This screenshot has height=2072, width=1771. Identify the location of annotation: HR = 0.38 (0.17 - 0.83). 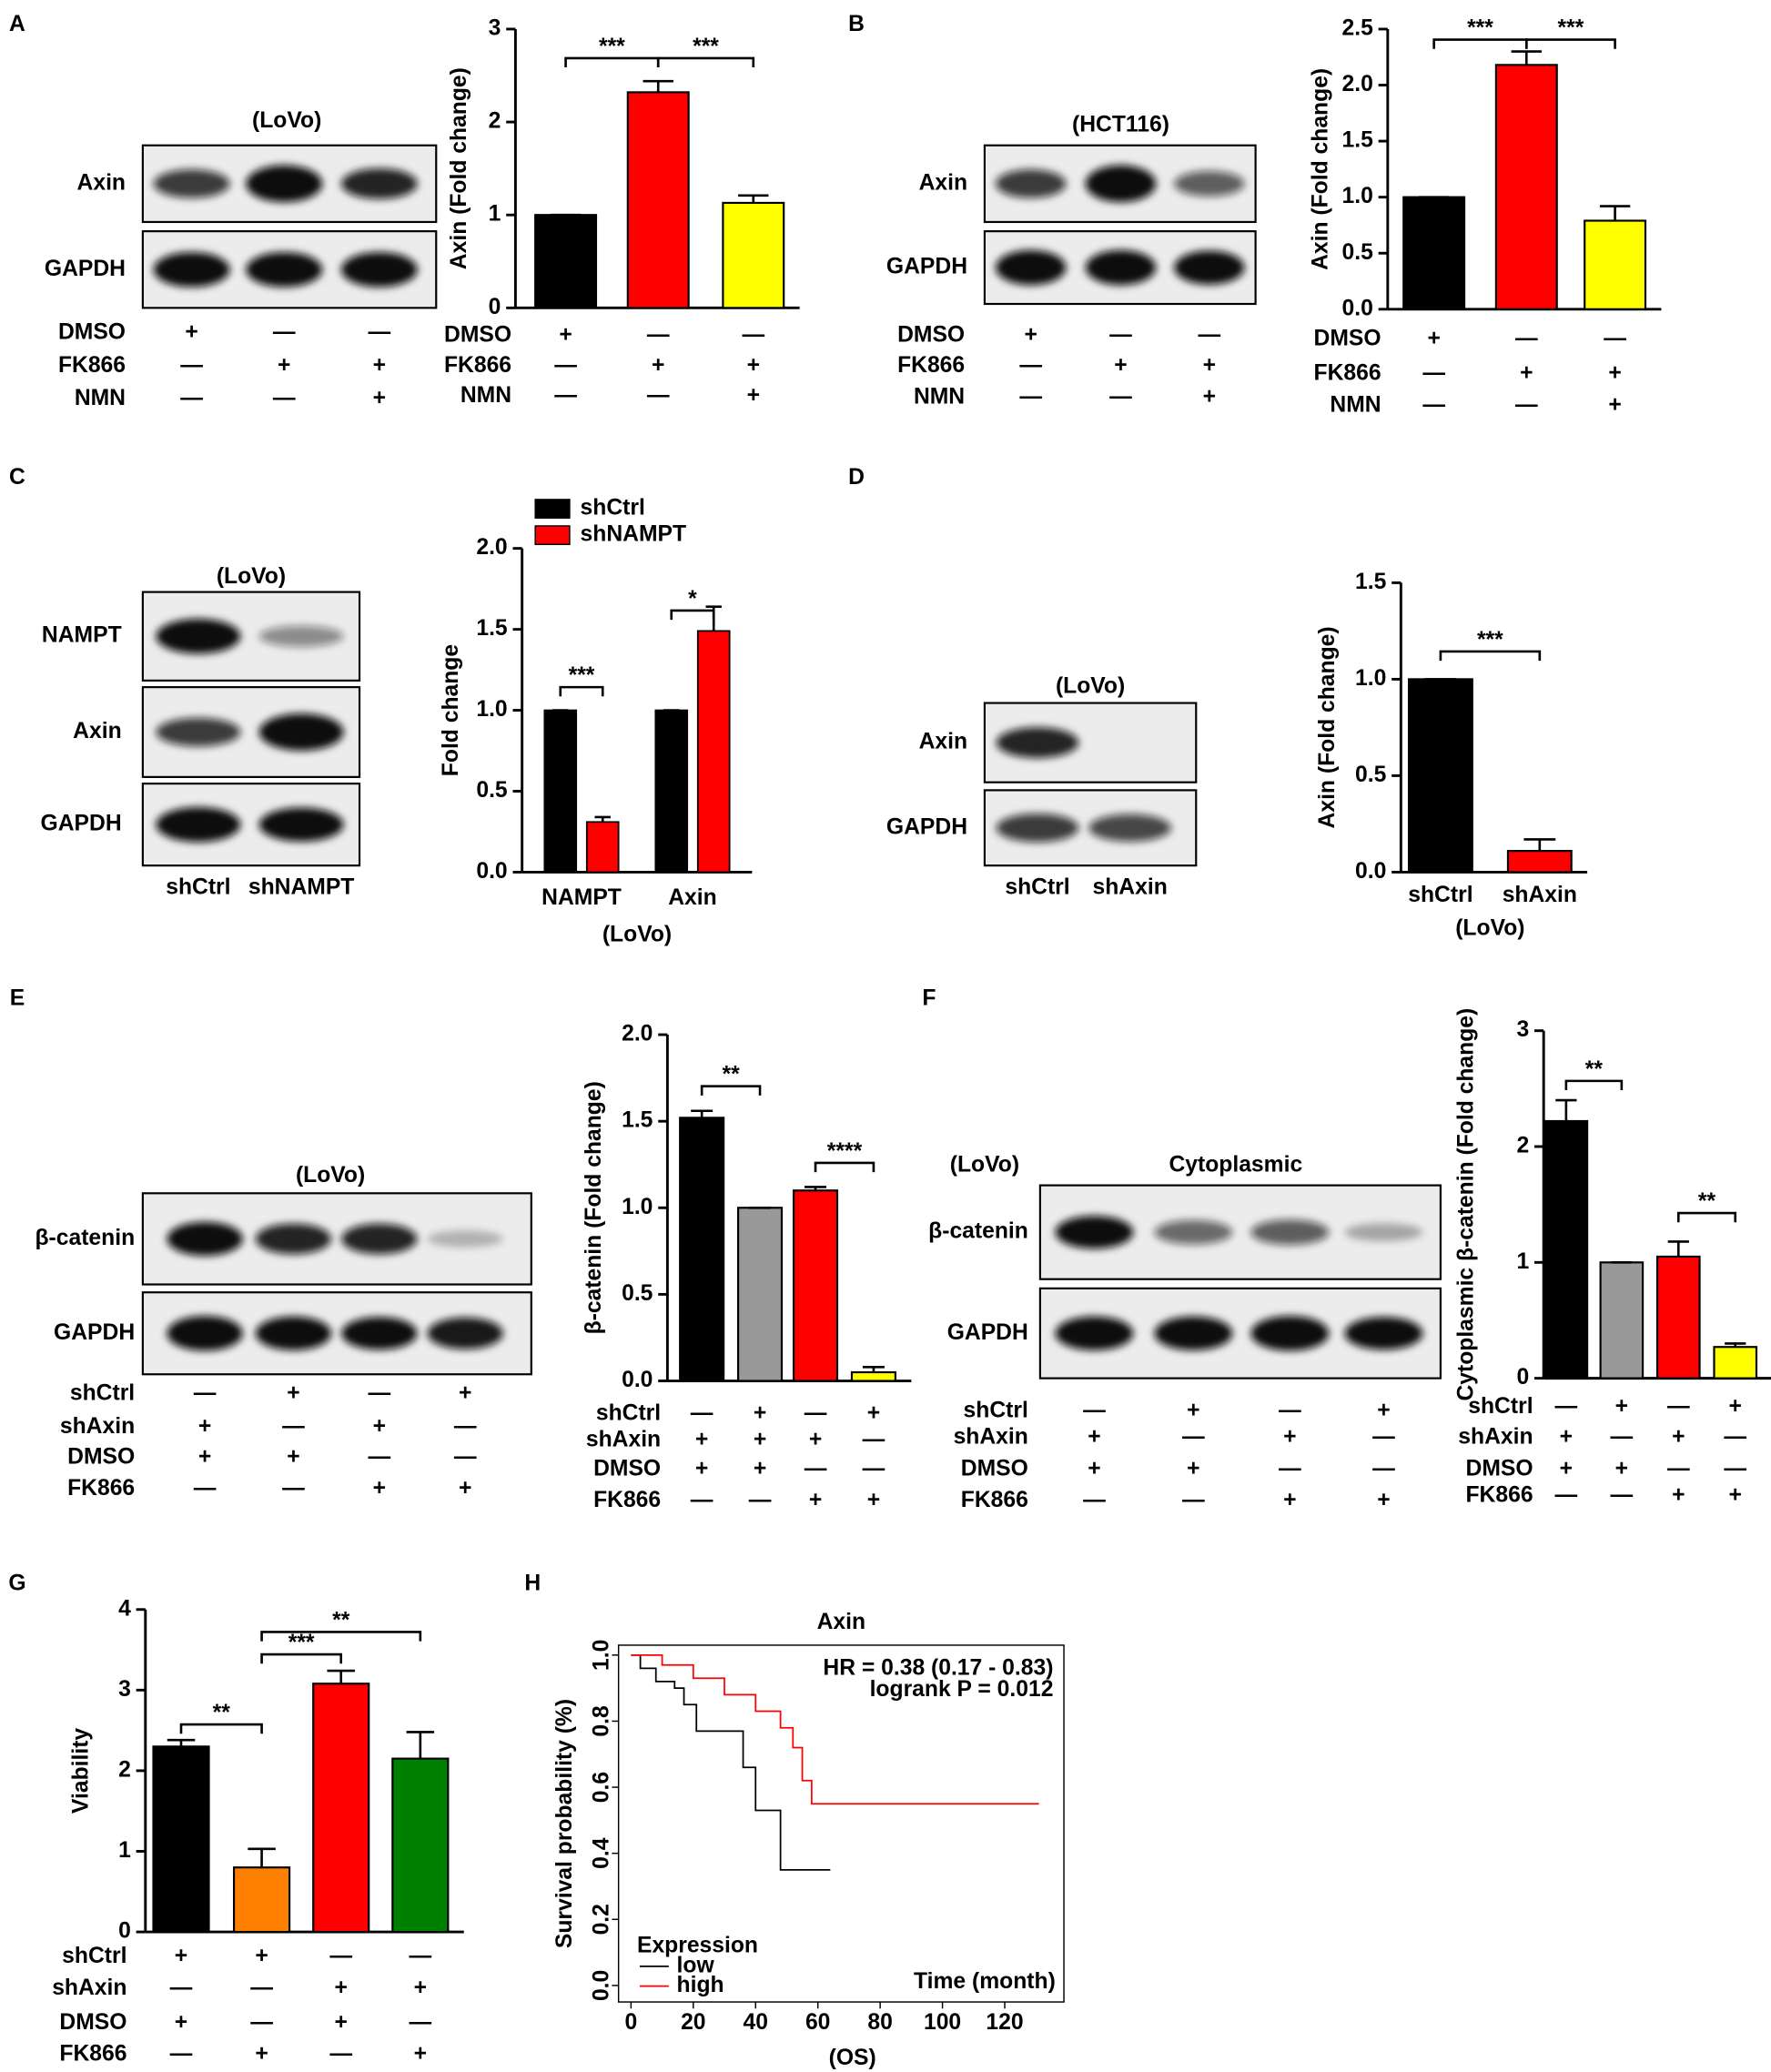
(938, 1668).